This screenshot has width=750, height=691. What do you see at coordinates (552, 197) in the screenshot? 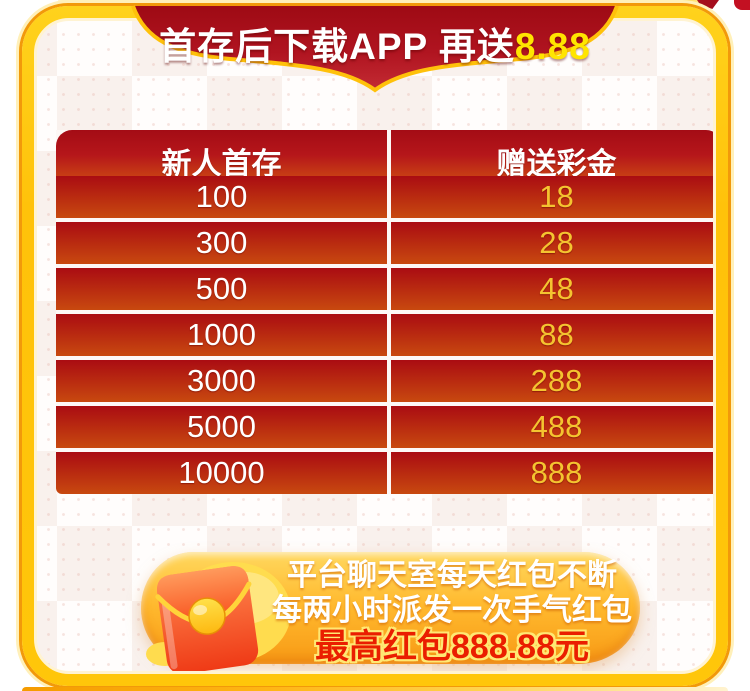
I see `bonus-cell: 18` at bounding box center [552, 197].